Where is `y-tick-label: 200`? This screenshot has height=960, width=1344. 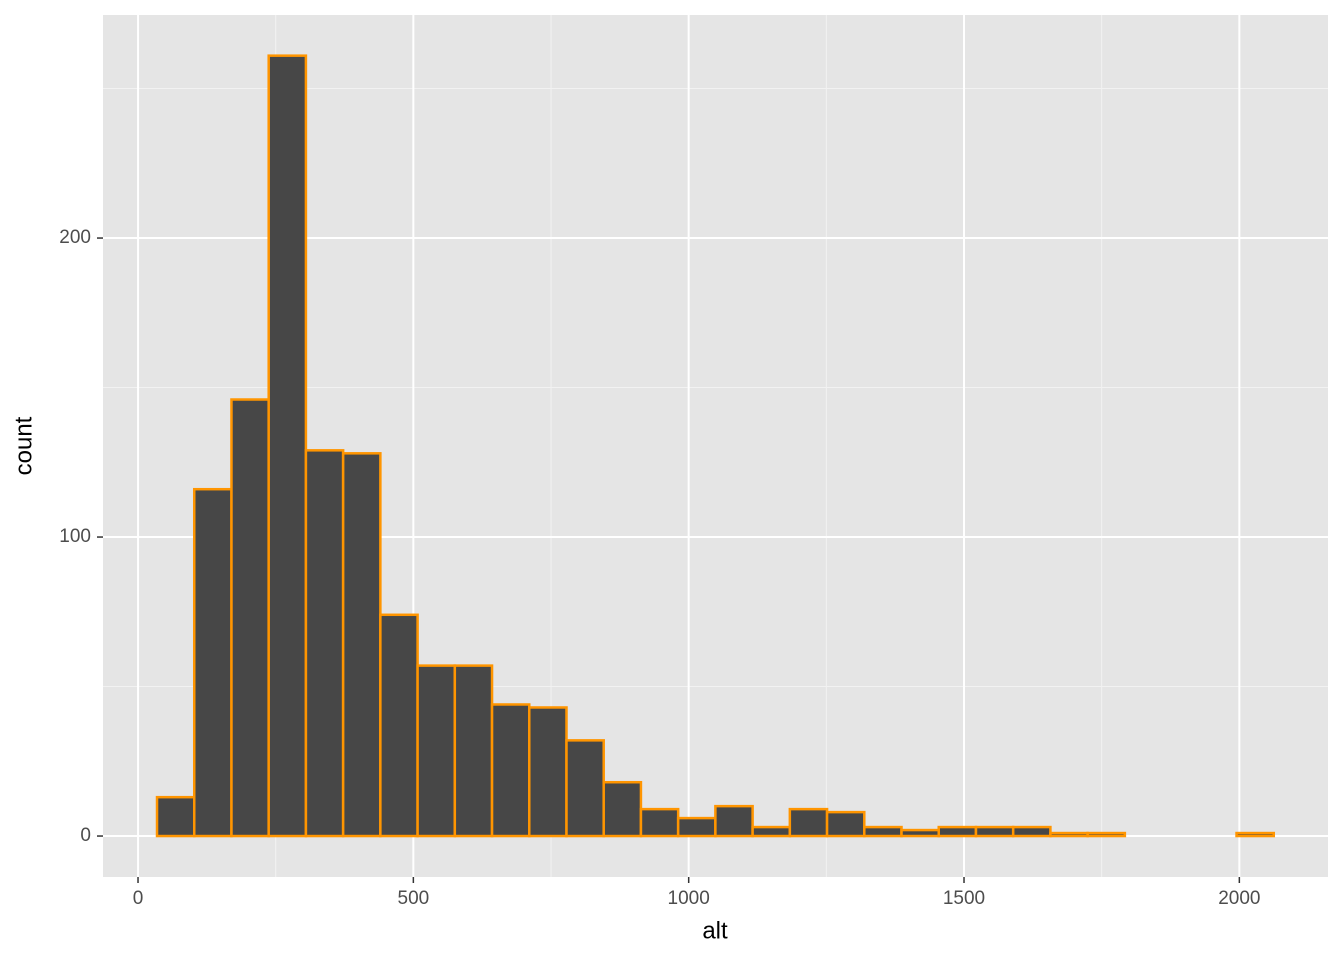
y-tick-label: 200 is located at coordinates (75, 237).